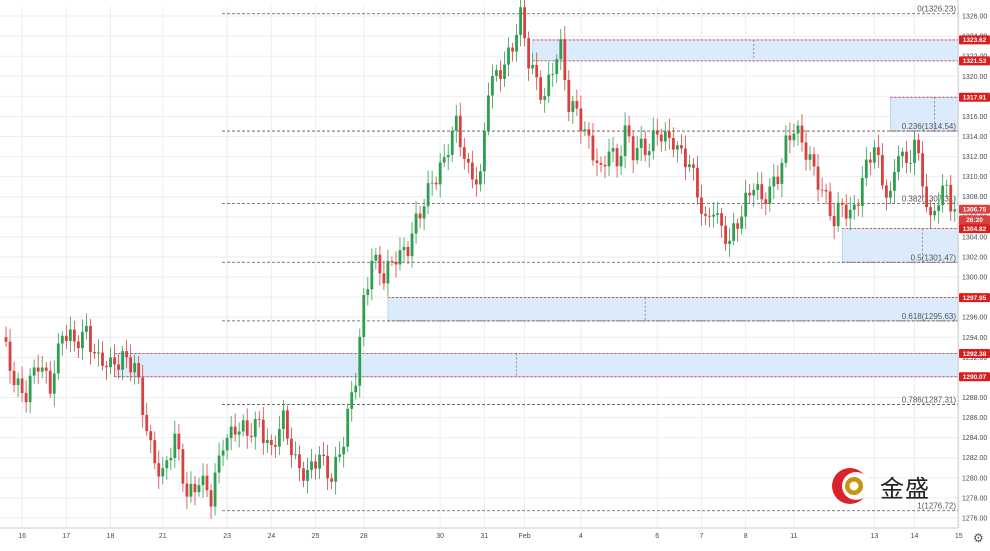 The image size is (990, 551). Describe the element at coordinates (978, 538) in the screenshot. I see `gear-icon: ⚙` at that location.